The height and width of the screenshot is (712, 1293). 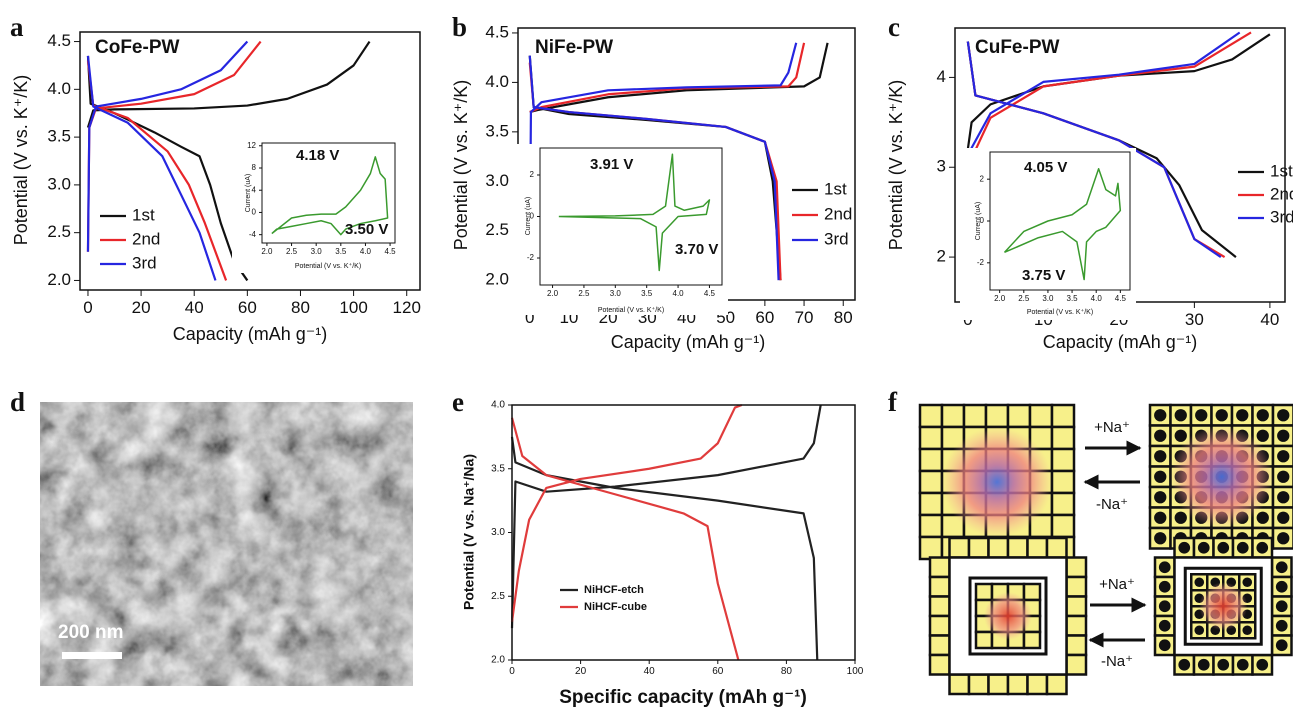 I want to click on y-tick-label: 2, so click(x=532, y=174).